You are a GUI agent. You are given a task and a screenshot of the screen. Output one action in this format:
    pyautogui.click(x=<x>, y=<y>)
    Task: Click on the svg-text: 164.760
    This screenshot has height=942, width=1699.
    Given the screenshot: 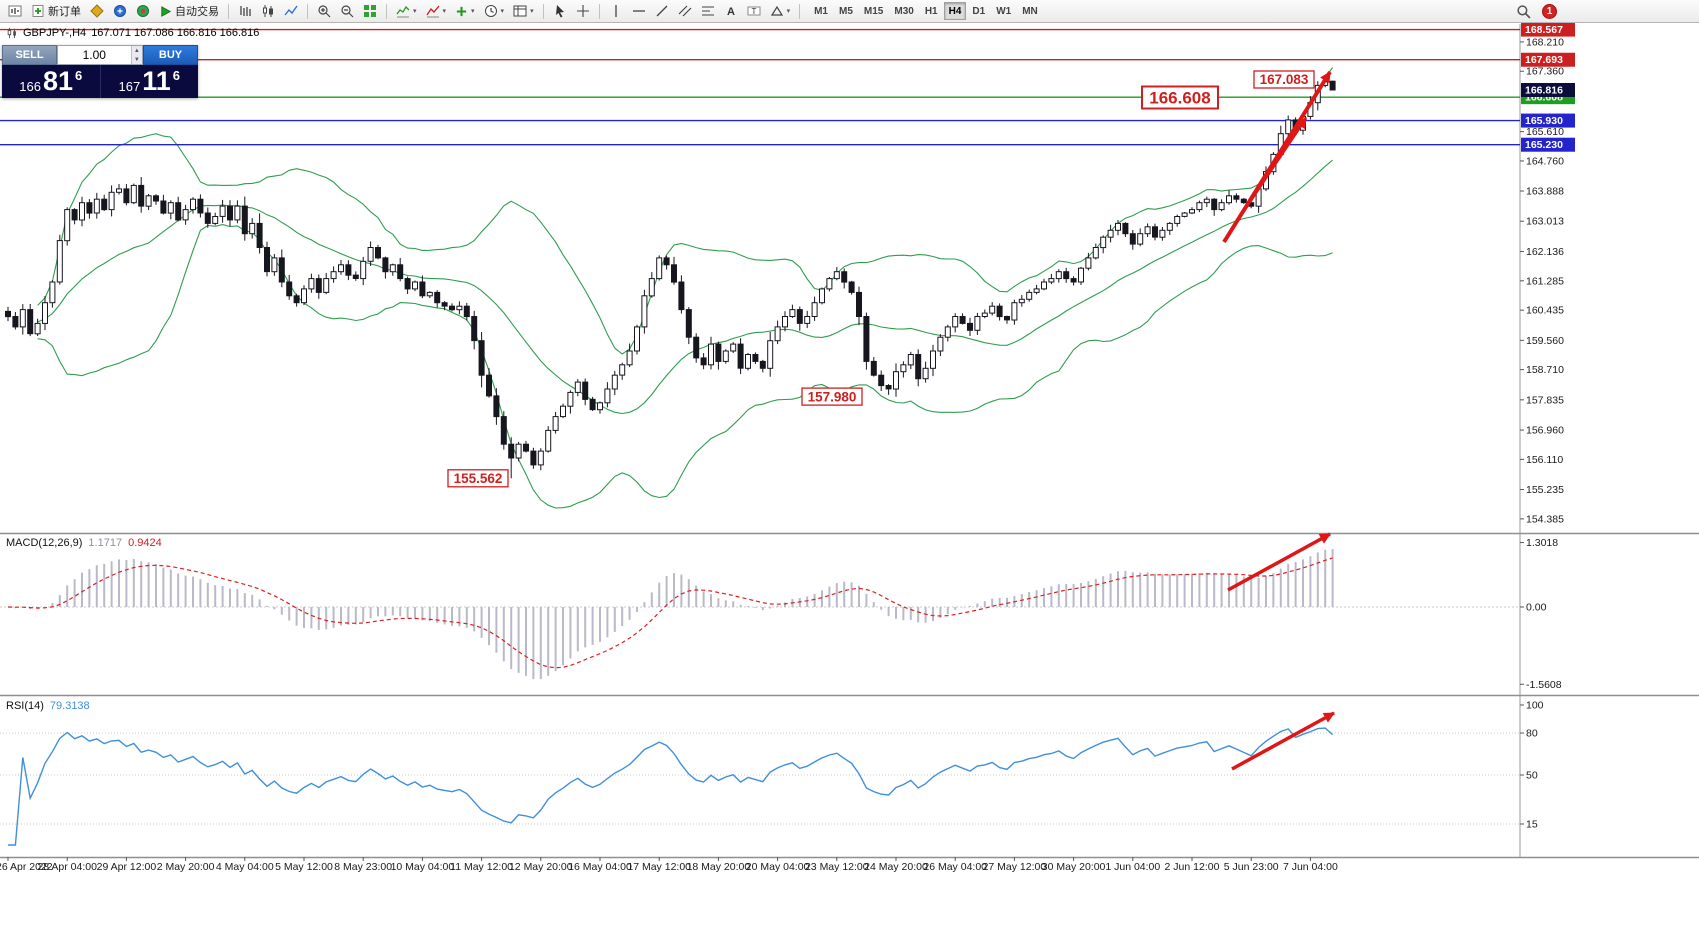 What is the action you would take?
    pyautogui.click(x=1545, y=161)
    